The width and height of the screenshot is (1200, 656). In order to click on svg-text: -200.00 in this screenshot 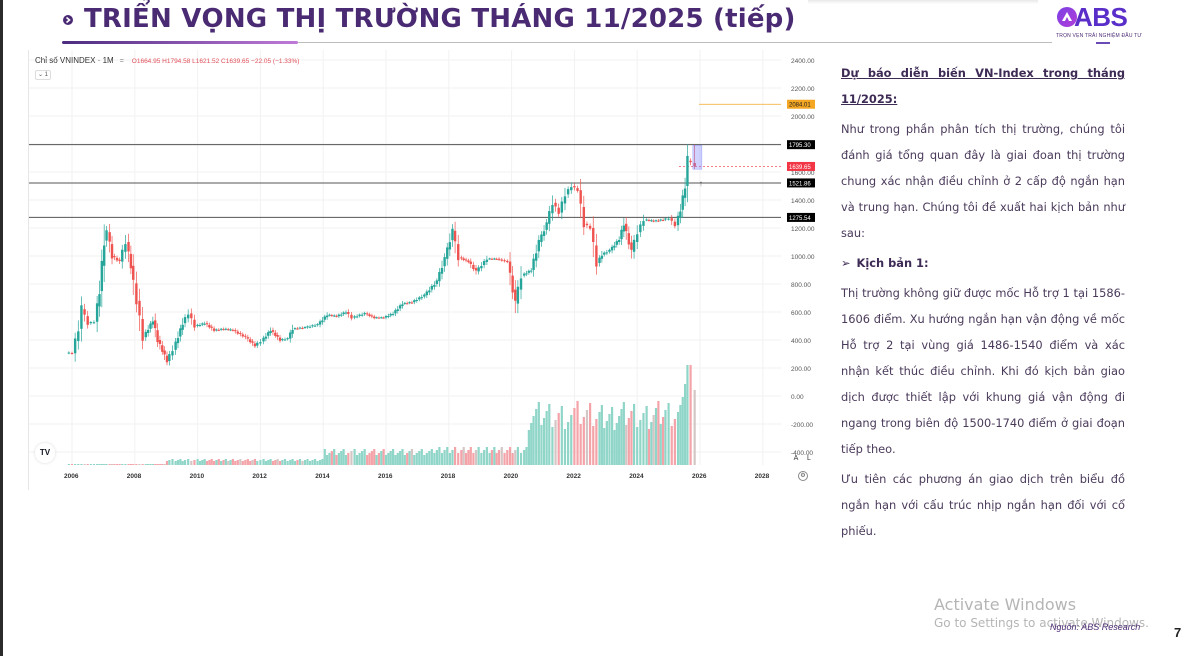, I will do `click(802, 425)`.